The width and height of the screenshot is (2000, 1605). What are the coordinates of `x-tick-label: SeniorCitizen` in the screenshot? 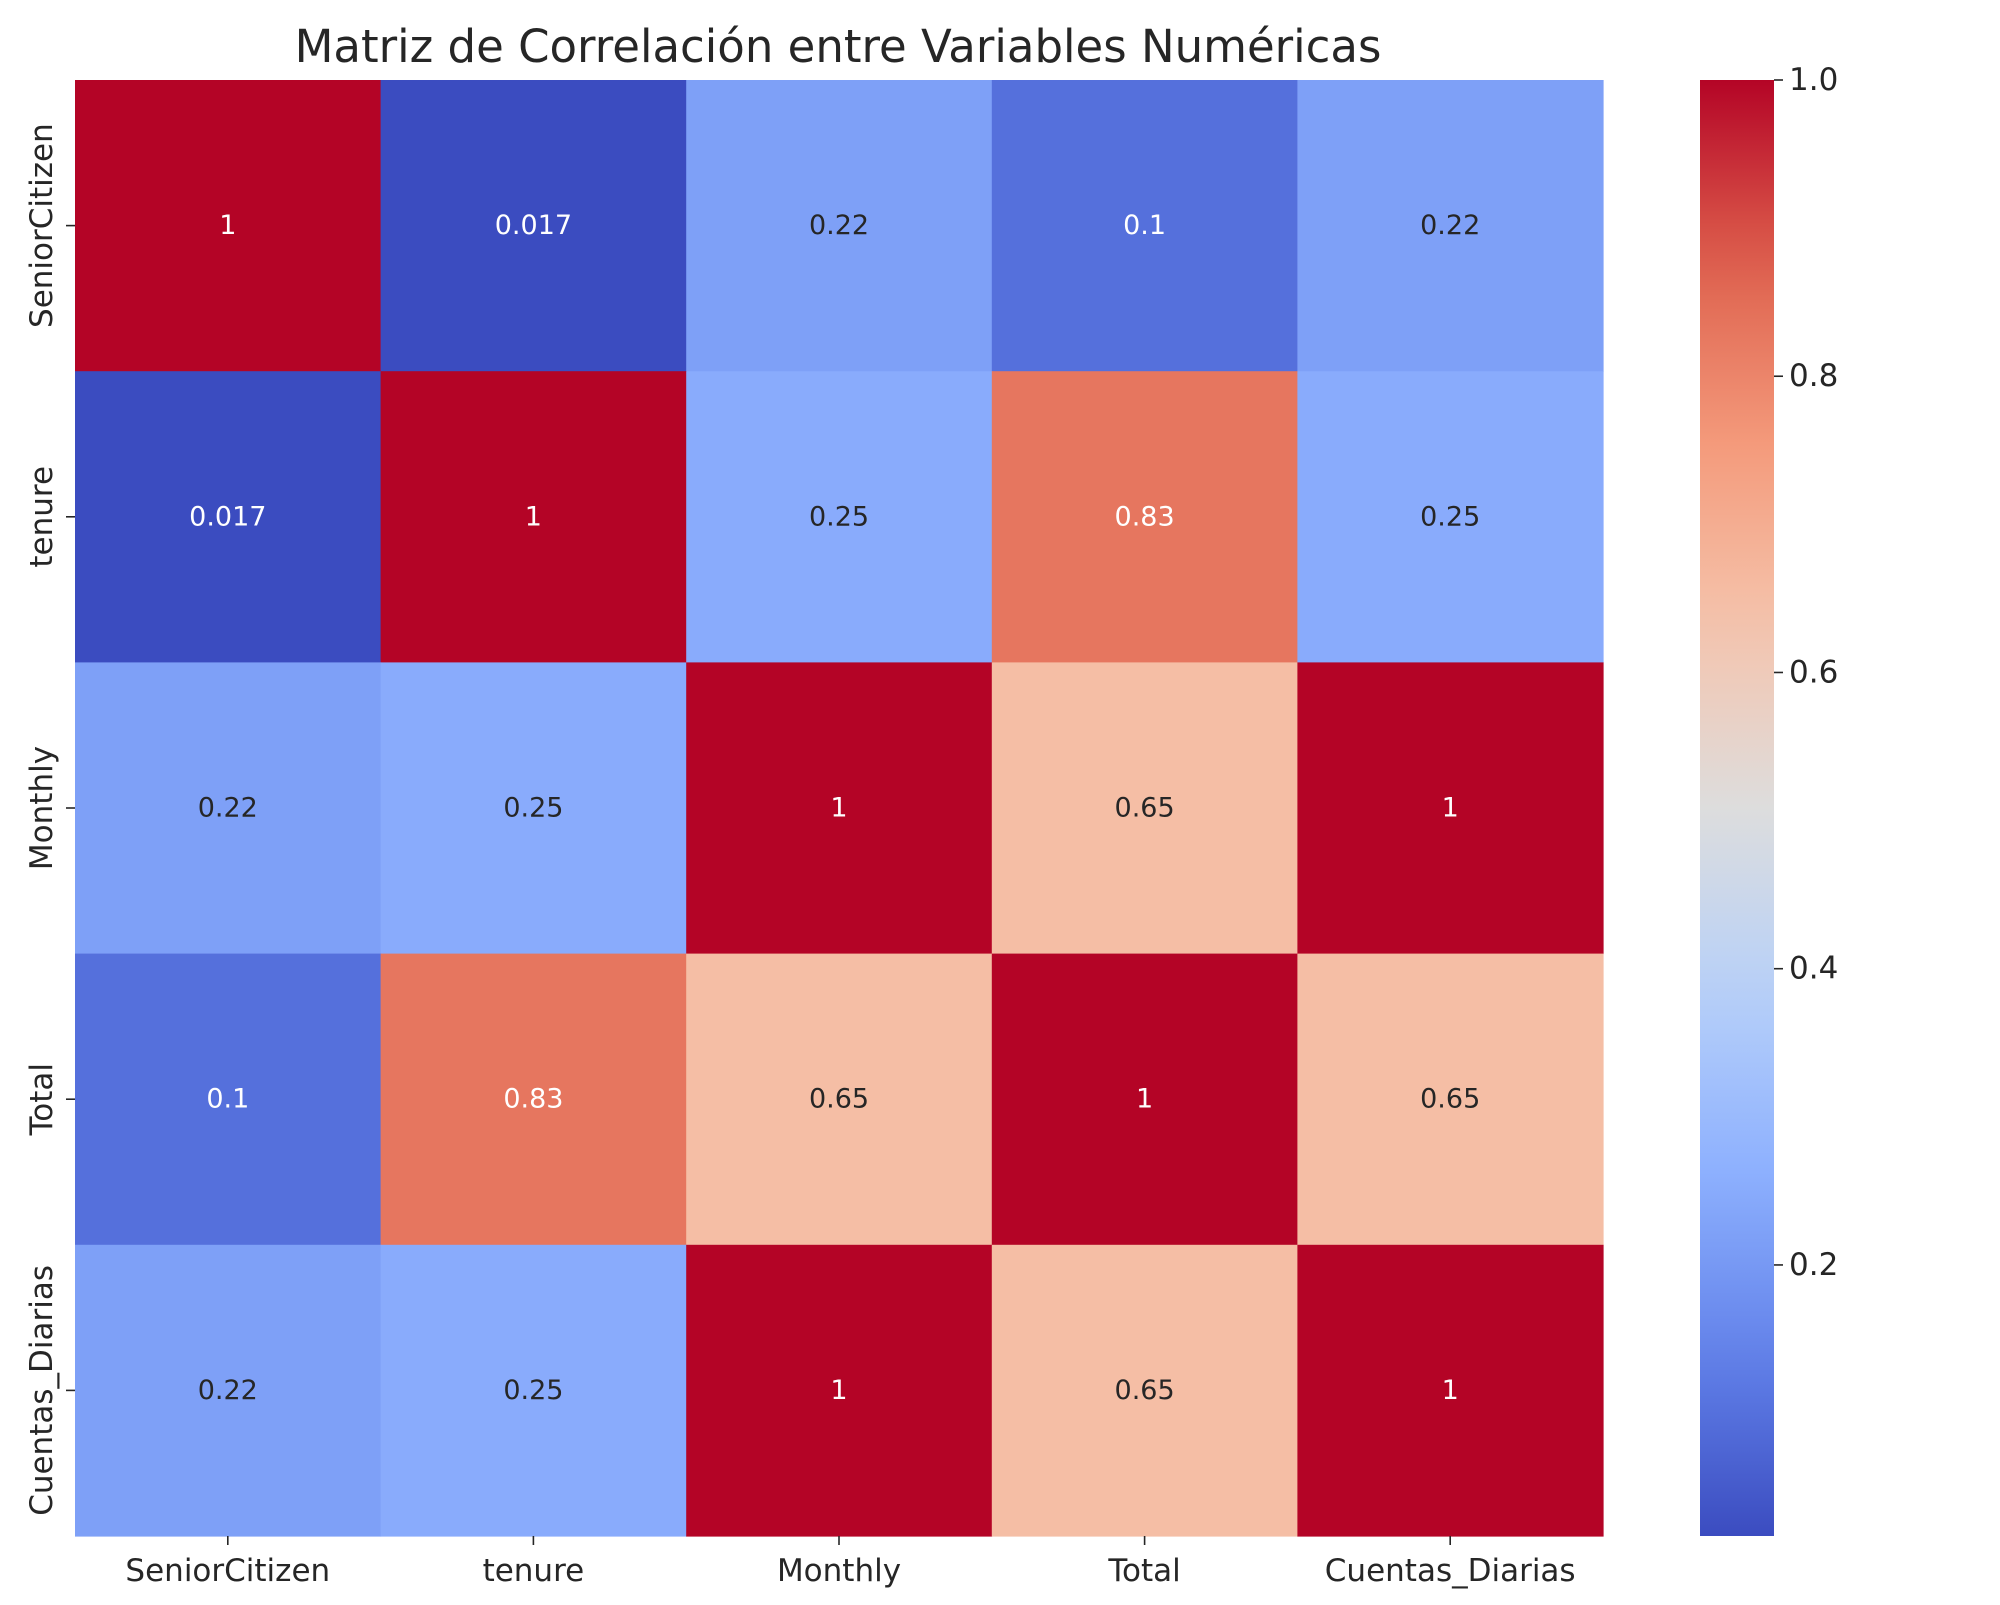 It's located at (227, 1571).